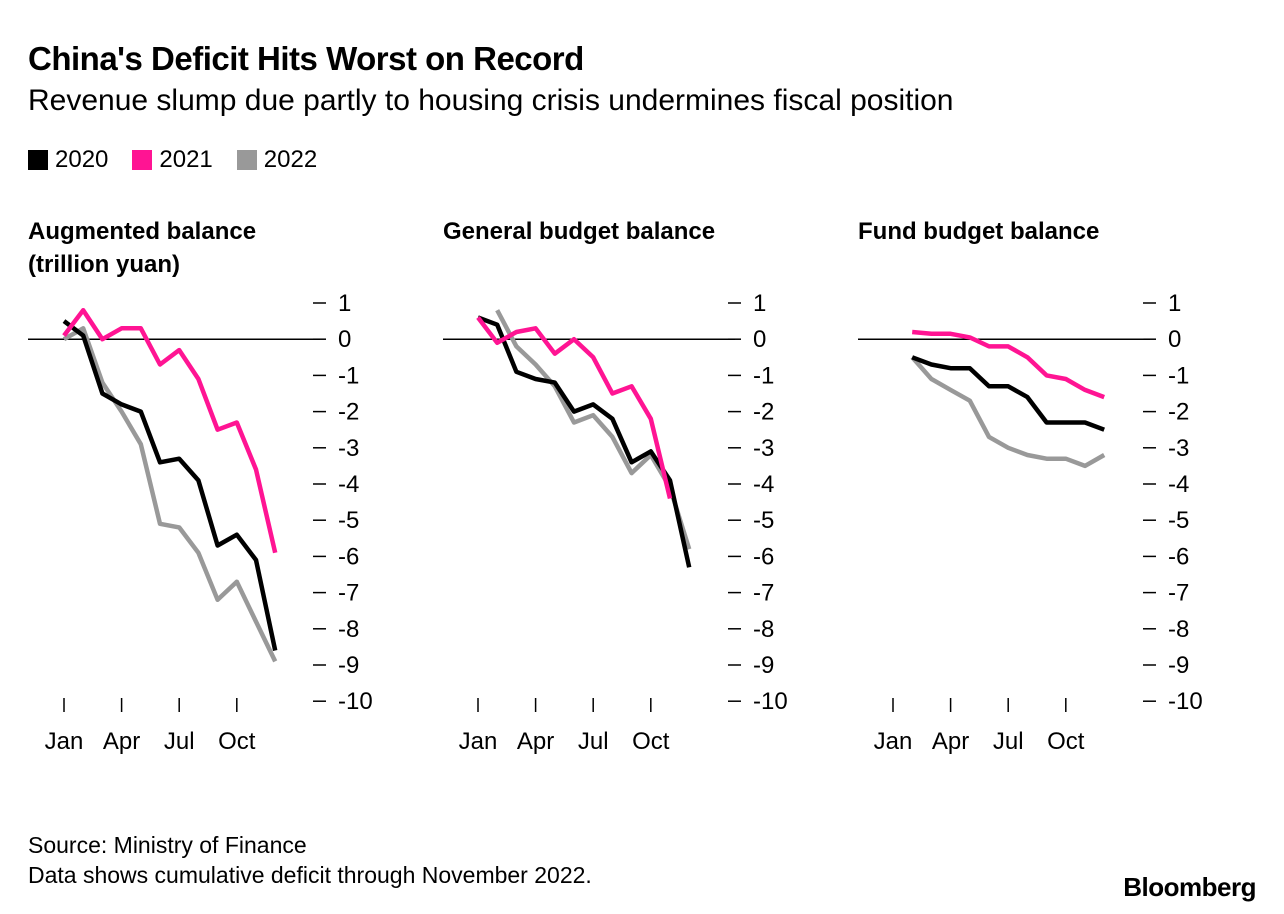  Describe the element at coordinates (170, 430) in the screenshot. I see `panel-1-series-2021-line` at that location.